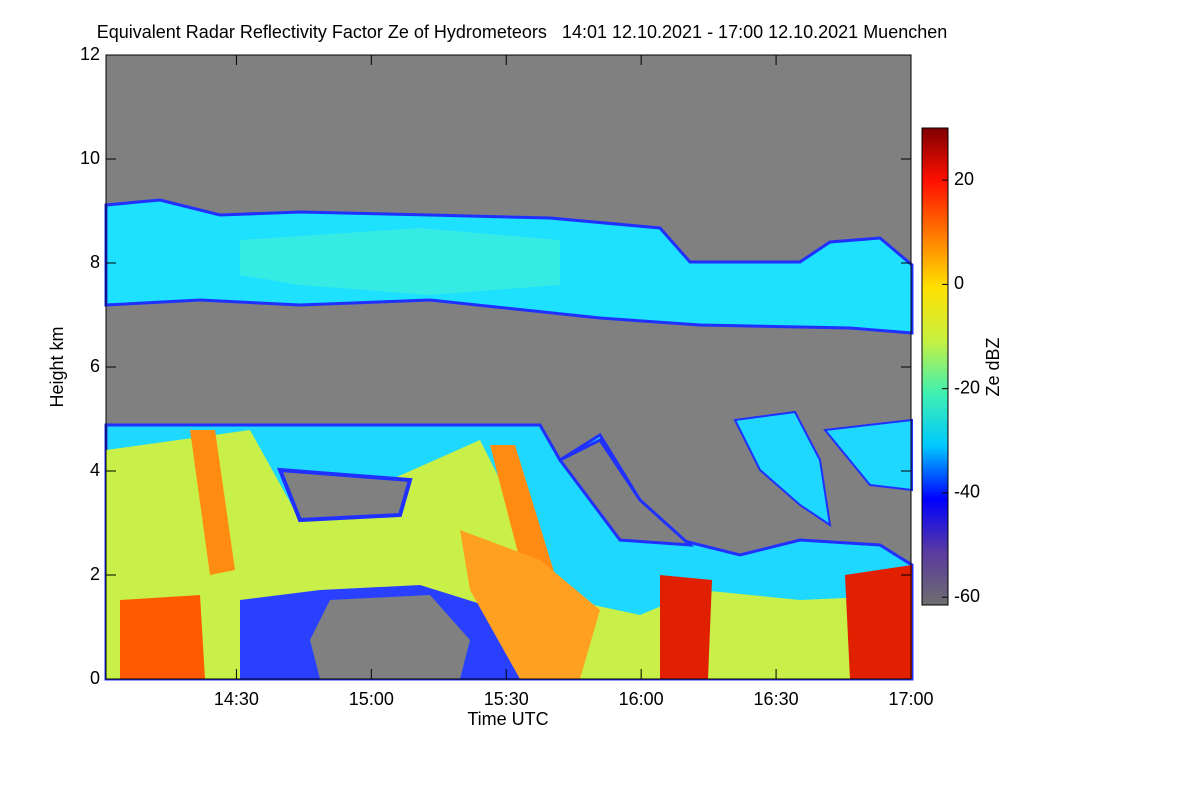  I want to click on y-tick-label: 2, so click(95, 574).